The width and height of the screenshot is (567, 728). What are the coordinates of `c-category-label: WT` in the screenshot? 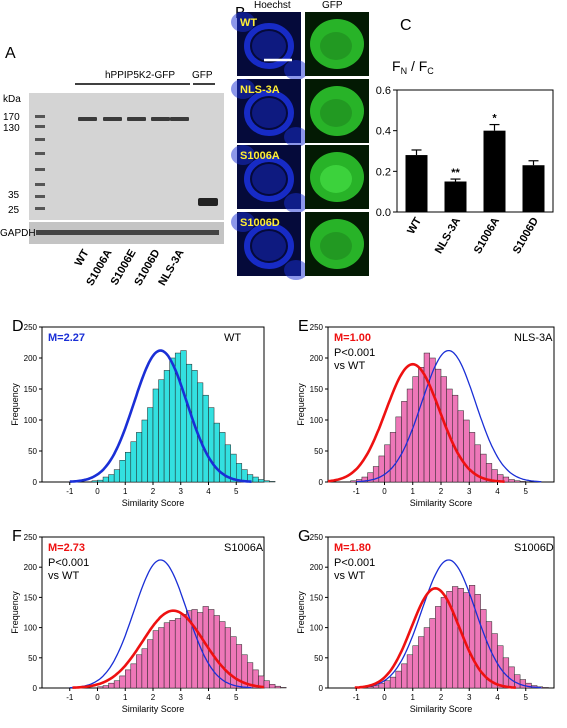 It's located at (414, 225).